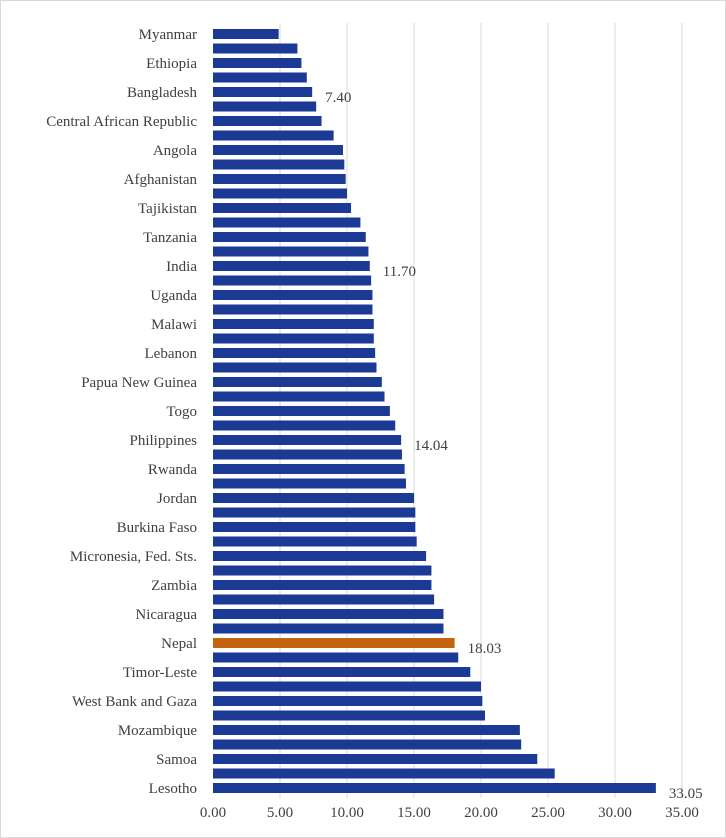 This screenshot has height=838, width=726. I want to click on category-label: Central African Republic, so click(121, 122).